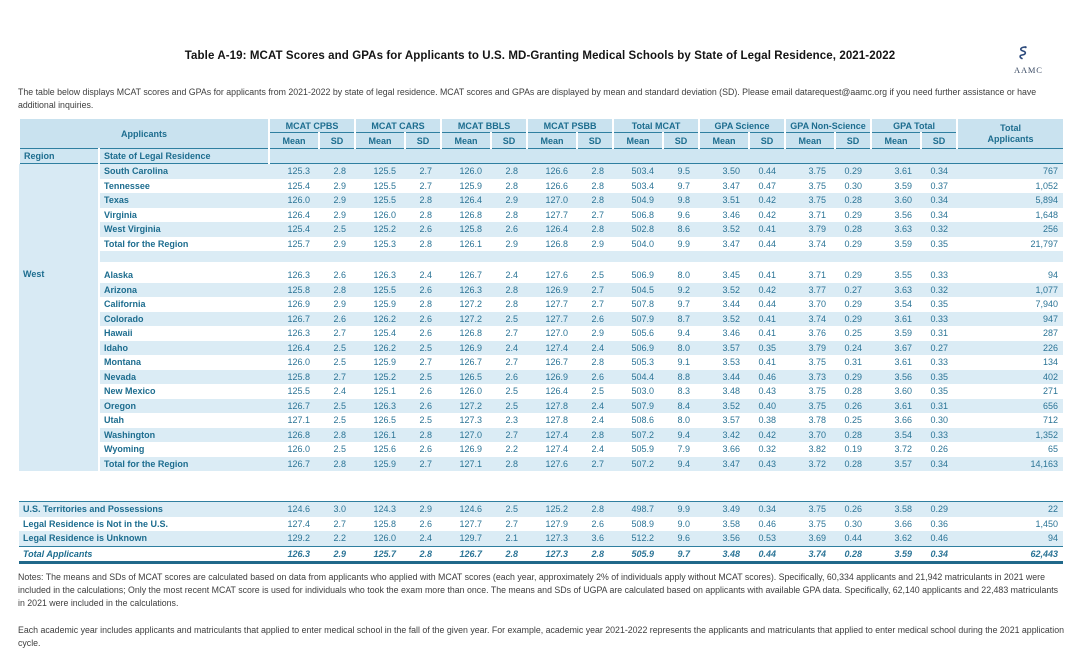  I want to click on sd-value: 2.2, so click(337, 538).